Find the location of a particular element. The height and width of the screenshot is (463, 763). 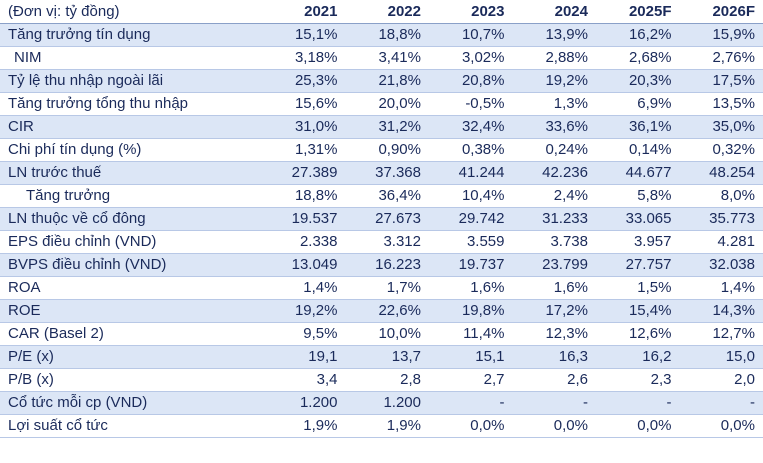

row-value: 48.254 is located at coordinates (721, 173).